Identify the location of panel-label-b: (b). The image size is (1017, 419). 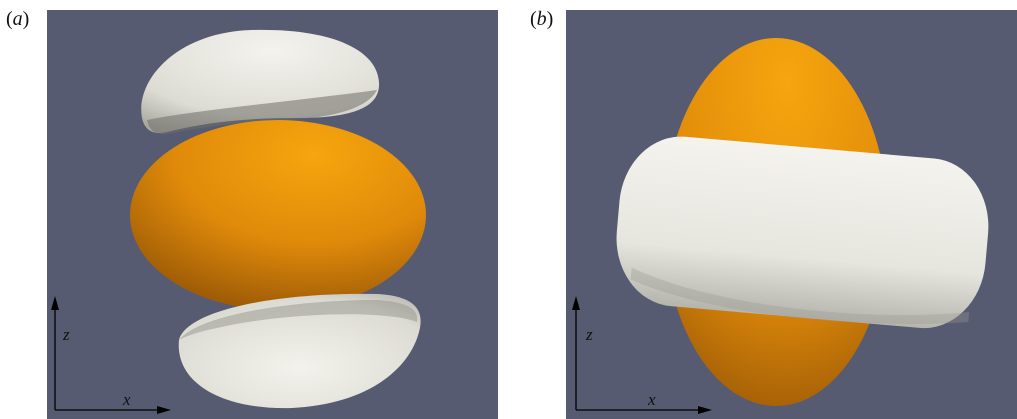
(542, 19).